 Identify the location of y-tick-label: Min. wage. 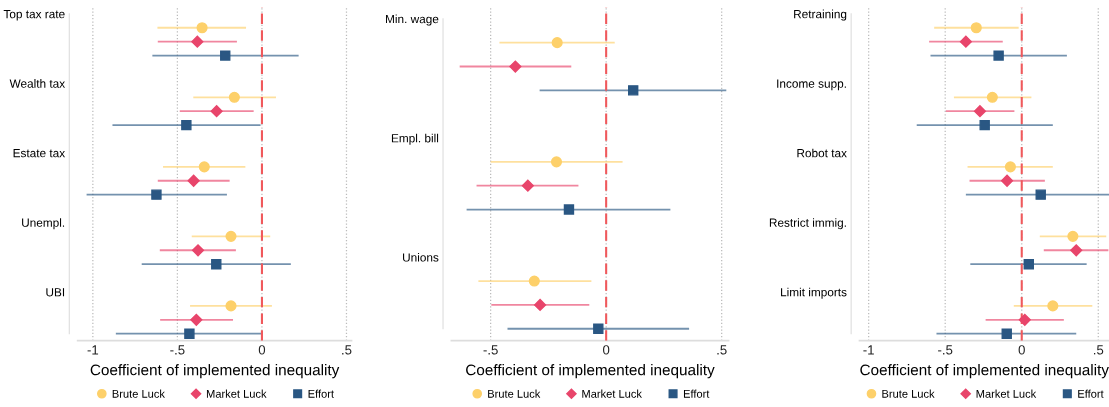
(412, 20).